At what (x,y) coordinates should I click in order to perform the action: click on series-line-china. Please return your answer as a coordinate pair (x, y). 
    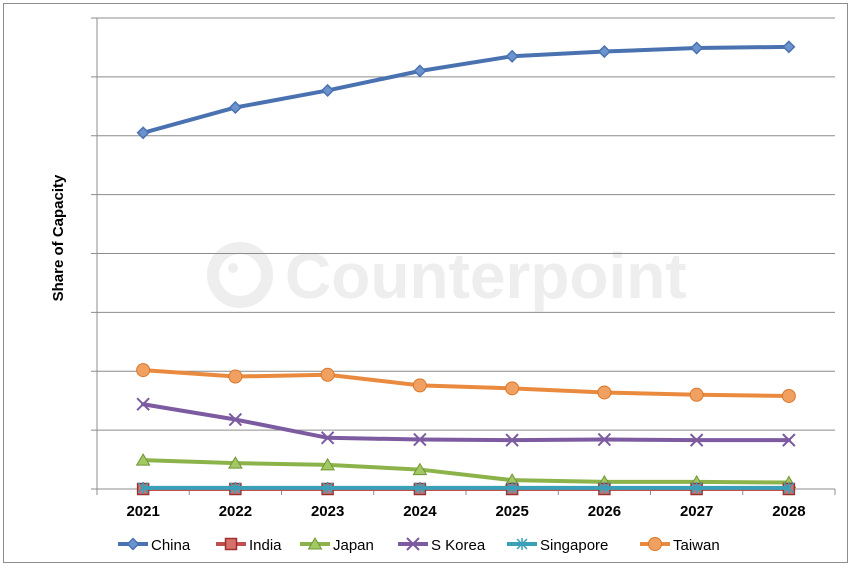
    Looking at the image, I should click on (466, 89).